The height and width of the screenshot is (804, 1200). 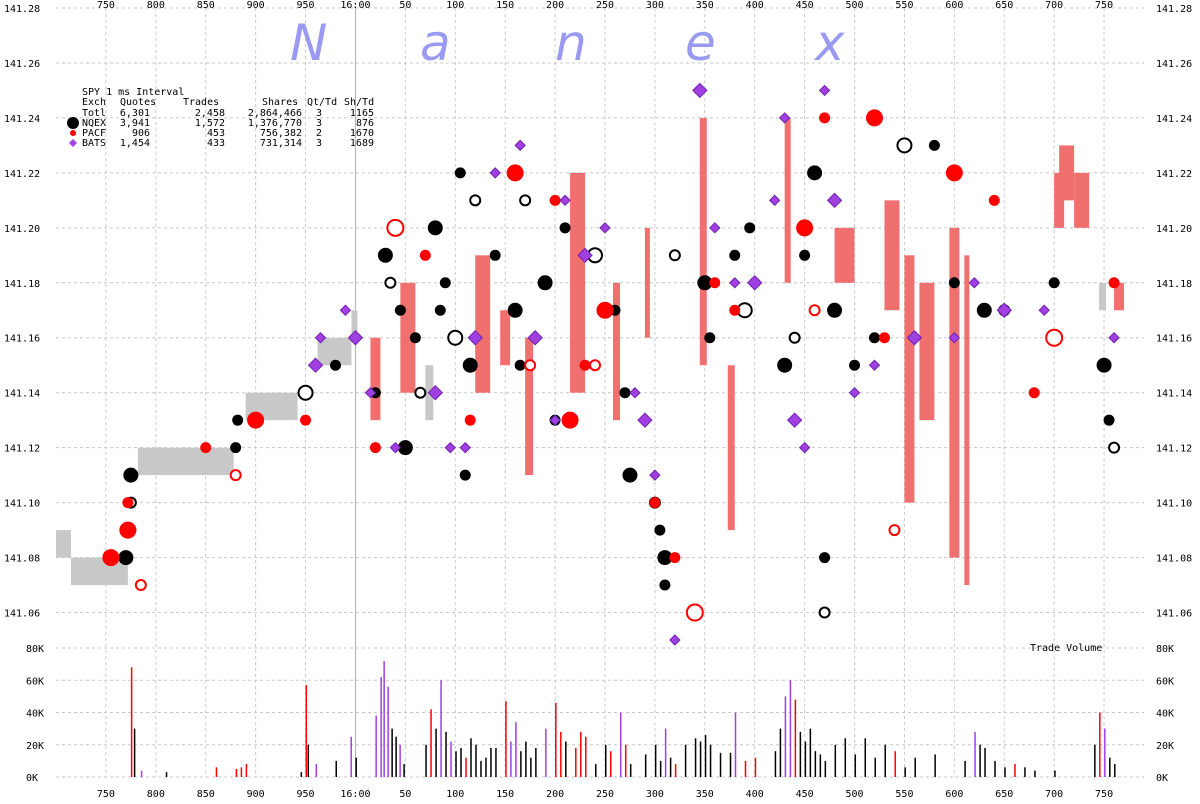 I want to click on x-tick-label-top: 50, so click(x=405, y=5).